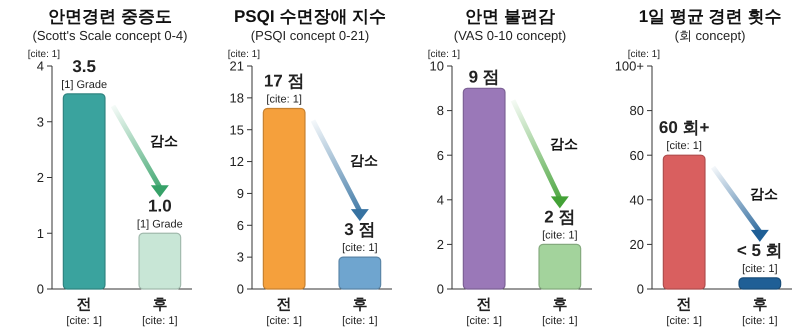 Image resolution: width=800 pixels, height=331 pixels. I want to click on y-tick-label: 12, so click(237, 162).